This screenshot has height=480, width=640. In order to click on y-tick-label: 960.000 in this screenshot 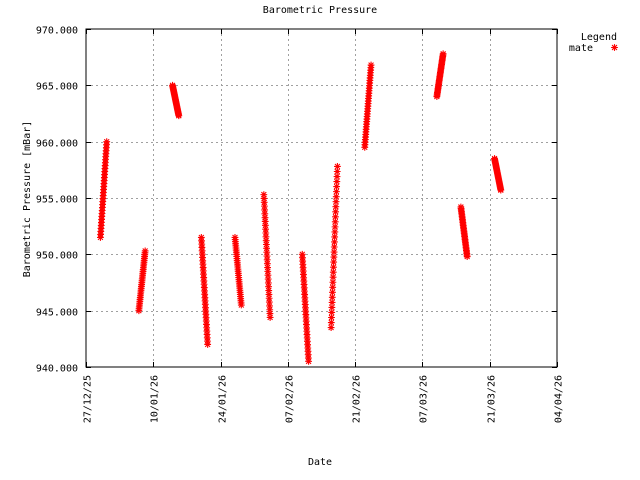, I will do `click(57, 144)`.